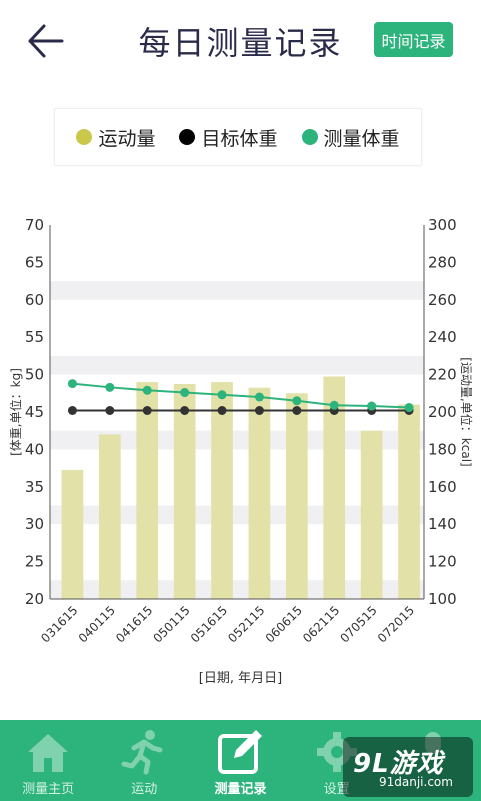  Describe the element at coordinates (442, 562) in the screenshot. I see `y-tick-right: 120` at that location.